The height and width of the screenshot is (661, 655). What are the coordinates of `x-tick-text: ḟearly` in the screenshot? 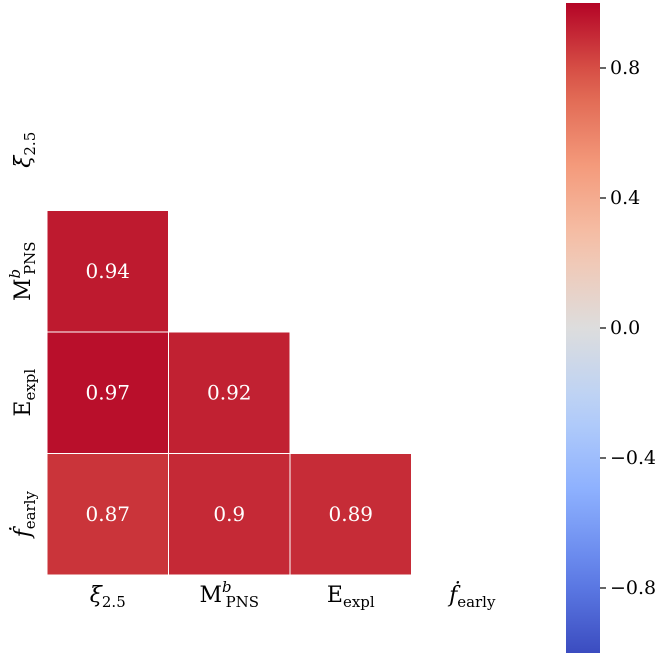 It's located at (471, 596).